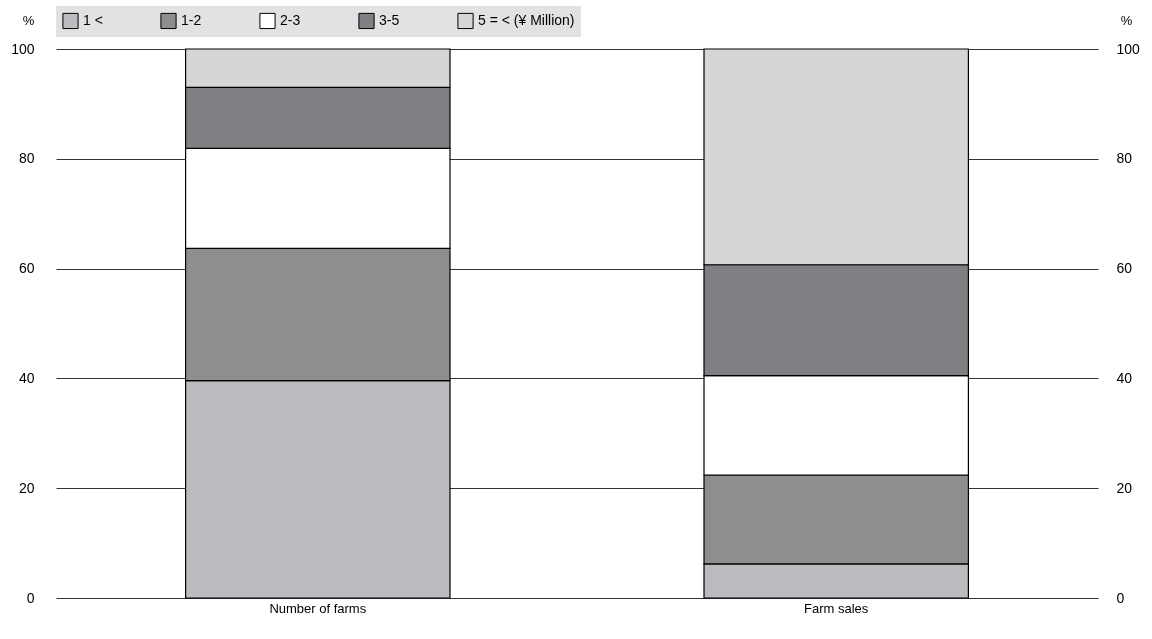 Image resolution: width=1152 pixels, height=639 pixels. What do you see at coordinates (836, 608) in the screenshot?
I see `x-tick-label: Farm sales` at bounding box center [836, 608].